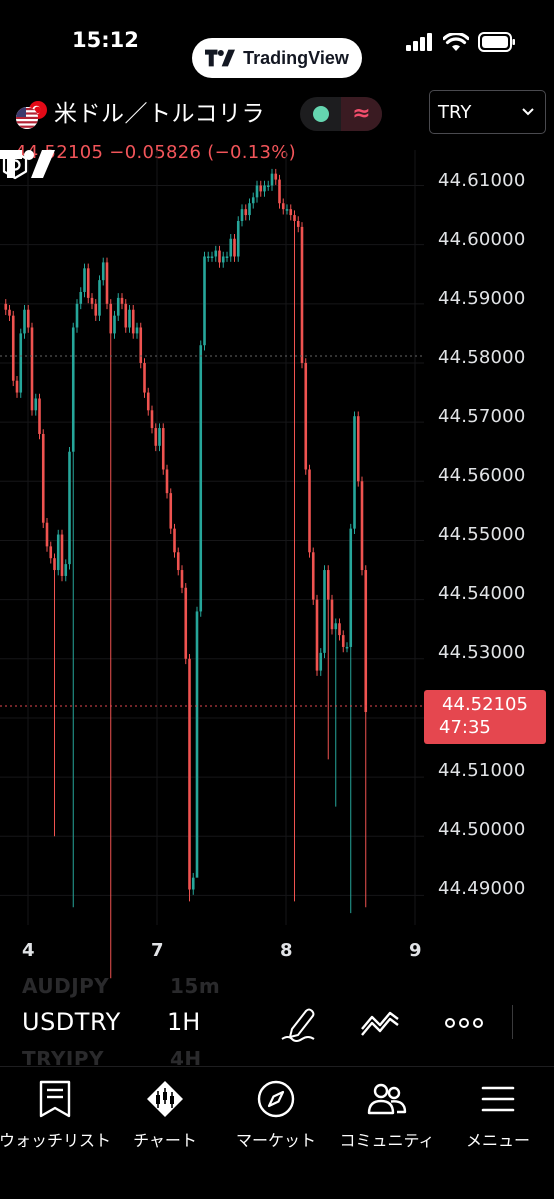 Image resolution: width=554 pixels, height=1199 pixels. Describe the element at coordinates (482, 475) in the screenshot. I see `price-axis-label: 44.56000` at that location.